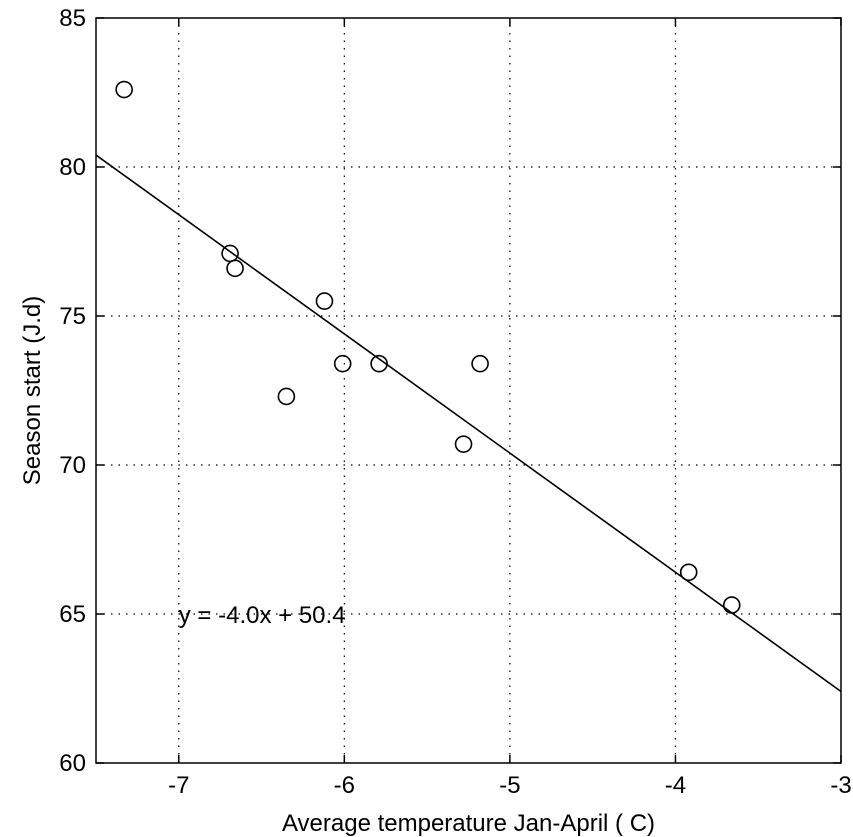 The width and height of the screenshot is (853, 837). What do you see at coordinates (675, 785) in the screenshot?
I see `x-tick-label: -4` at bounding box center [675, 785].